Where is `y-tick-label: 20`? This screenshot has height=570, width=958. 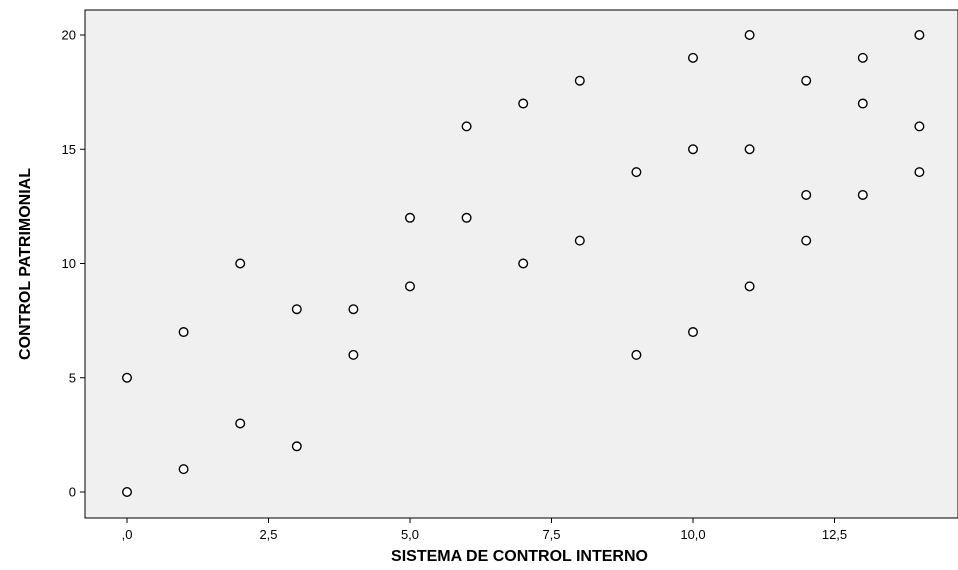 y-tick-label: 20 is located at coordinates (69, 35).